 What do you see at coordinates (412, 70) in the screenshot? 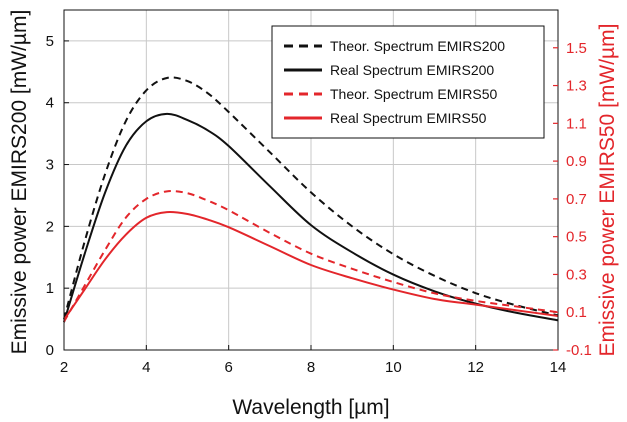
I see `legend-label: Real Spectrum EMIRS200` at bounding box center [412, 70].